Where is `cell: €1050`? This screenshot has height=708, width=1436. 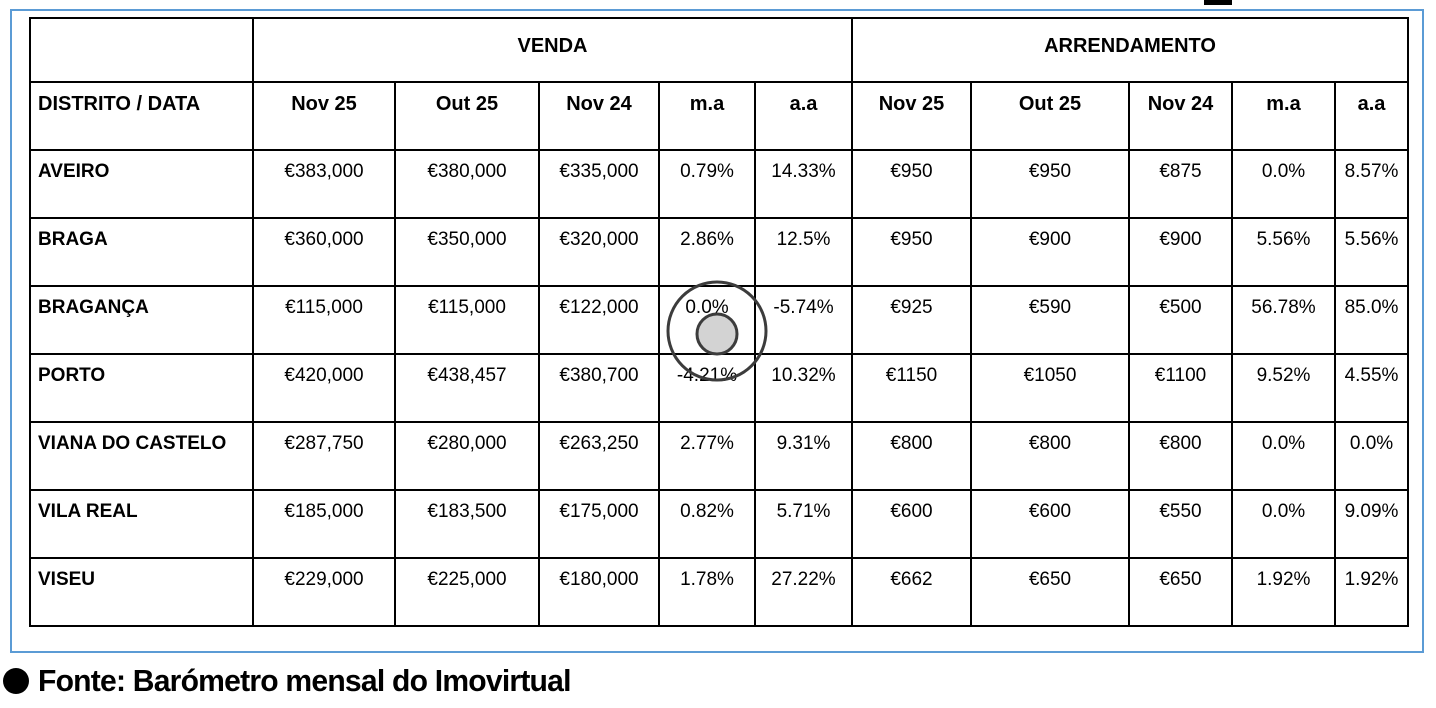 cell: €1050 is located at coordinates (1050, 388).